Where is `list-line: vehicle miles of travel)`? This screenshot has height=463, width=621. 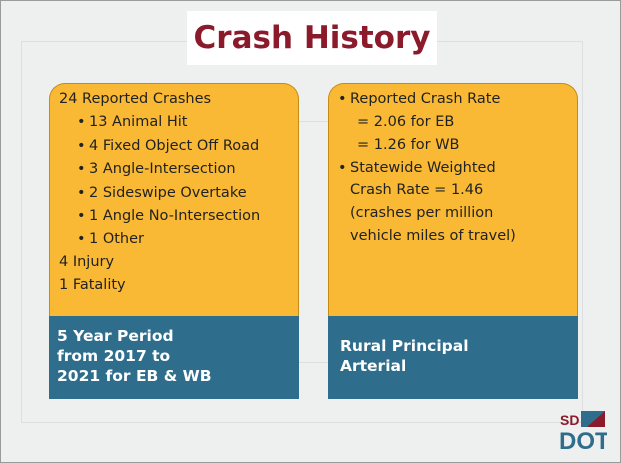
list-line: vehicle miles of travel) is located at coordinates (433, 236).